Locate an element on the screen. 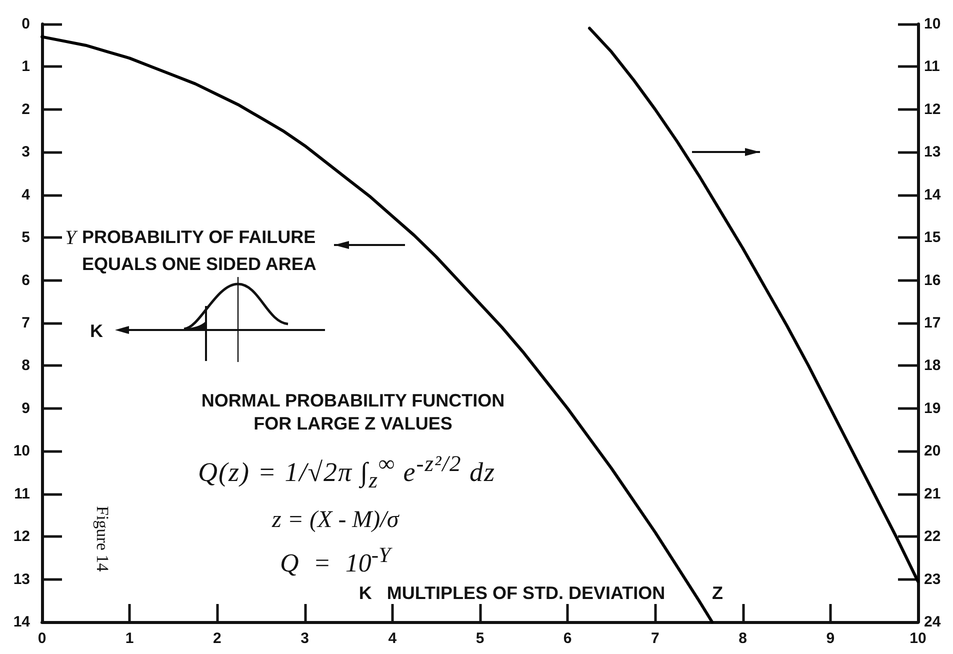  annotation: Figure 14 is located at coordinates (102, 539).